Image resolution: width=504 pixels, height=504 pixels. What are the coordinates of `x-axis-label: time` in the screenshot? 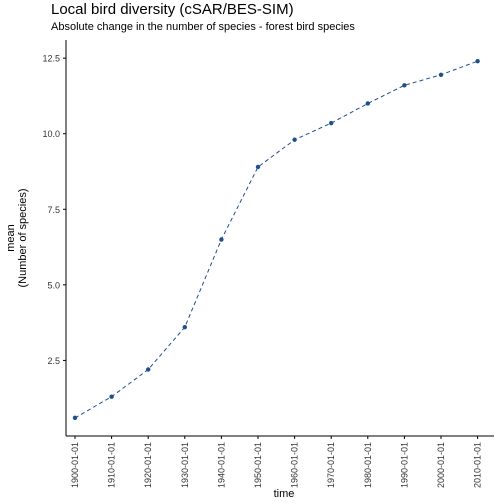 It's located at (284, 494).